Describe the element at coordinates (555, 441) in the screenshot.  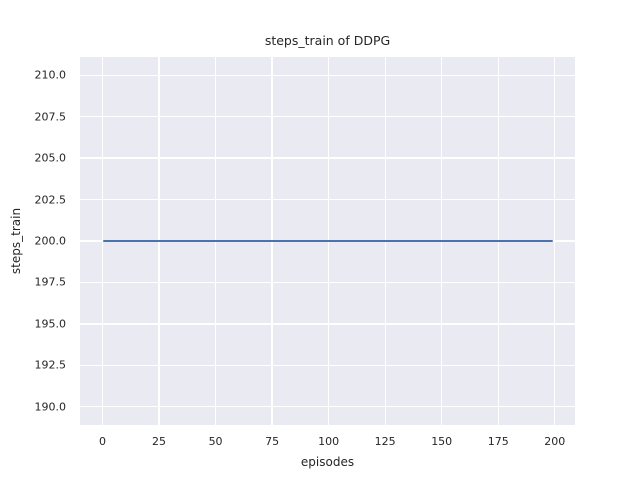
I see `x-tick-label: 200` at that location.